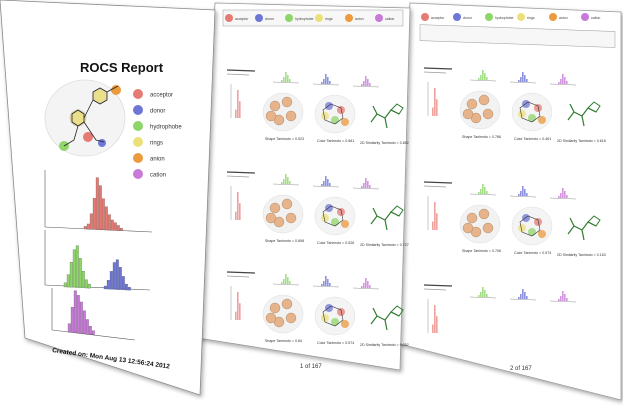 Image resolution: width=623 pixels, height=413 pixels. Describe the element at coordinates (138, 126) in the screenshot. I see `legend-swatch-hydrophobe` at that location.